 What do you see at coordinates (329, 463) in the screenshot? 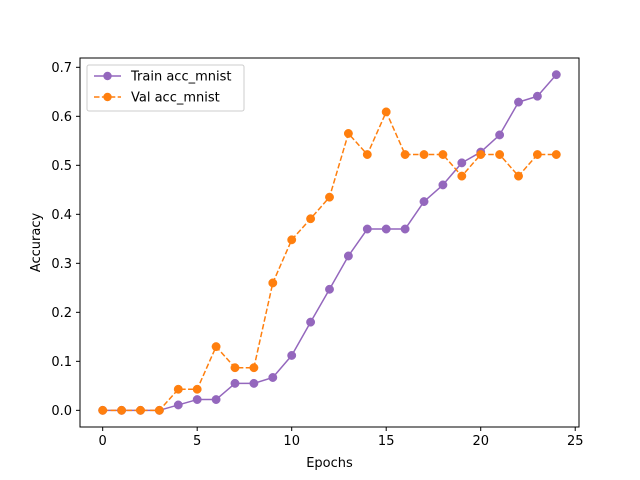
I see `x-axis-title: Epochs` at bounding box center [329, 463].